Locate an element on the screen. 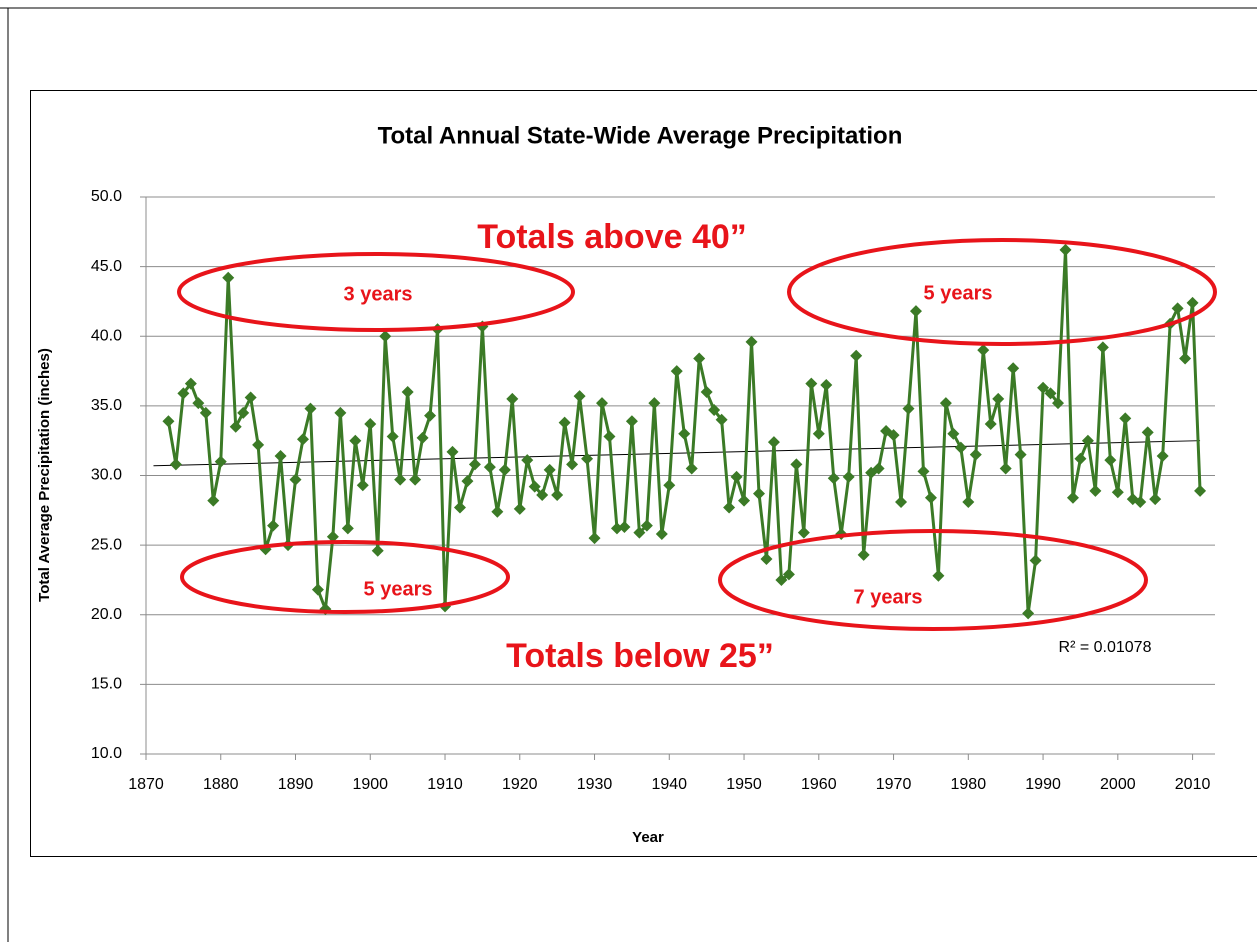  y-tick-label: 30.0 is located at coordinates (106, 475).